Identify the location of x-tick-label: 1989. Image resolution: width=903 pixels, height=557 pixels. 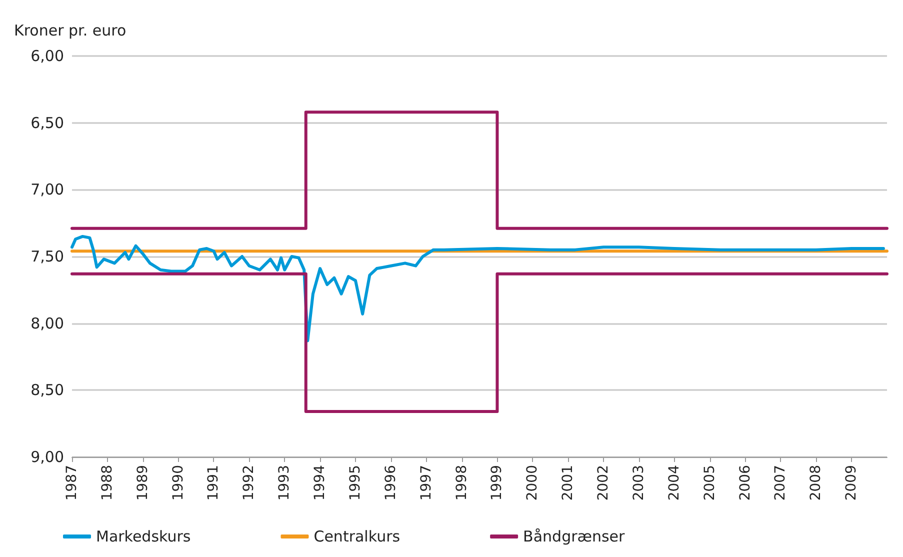
(142, 483).